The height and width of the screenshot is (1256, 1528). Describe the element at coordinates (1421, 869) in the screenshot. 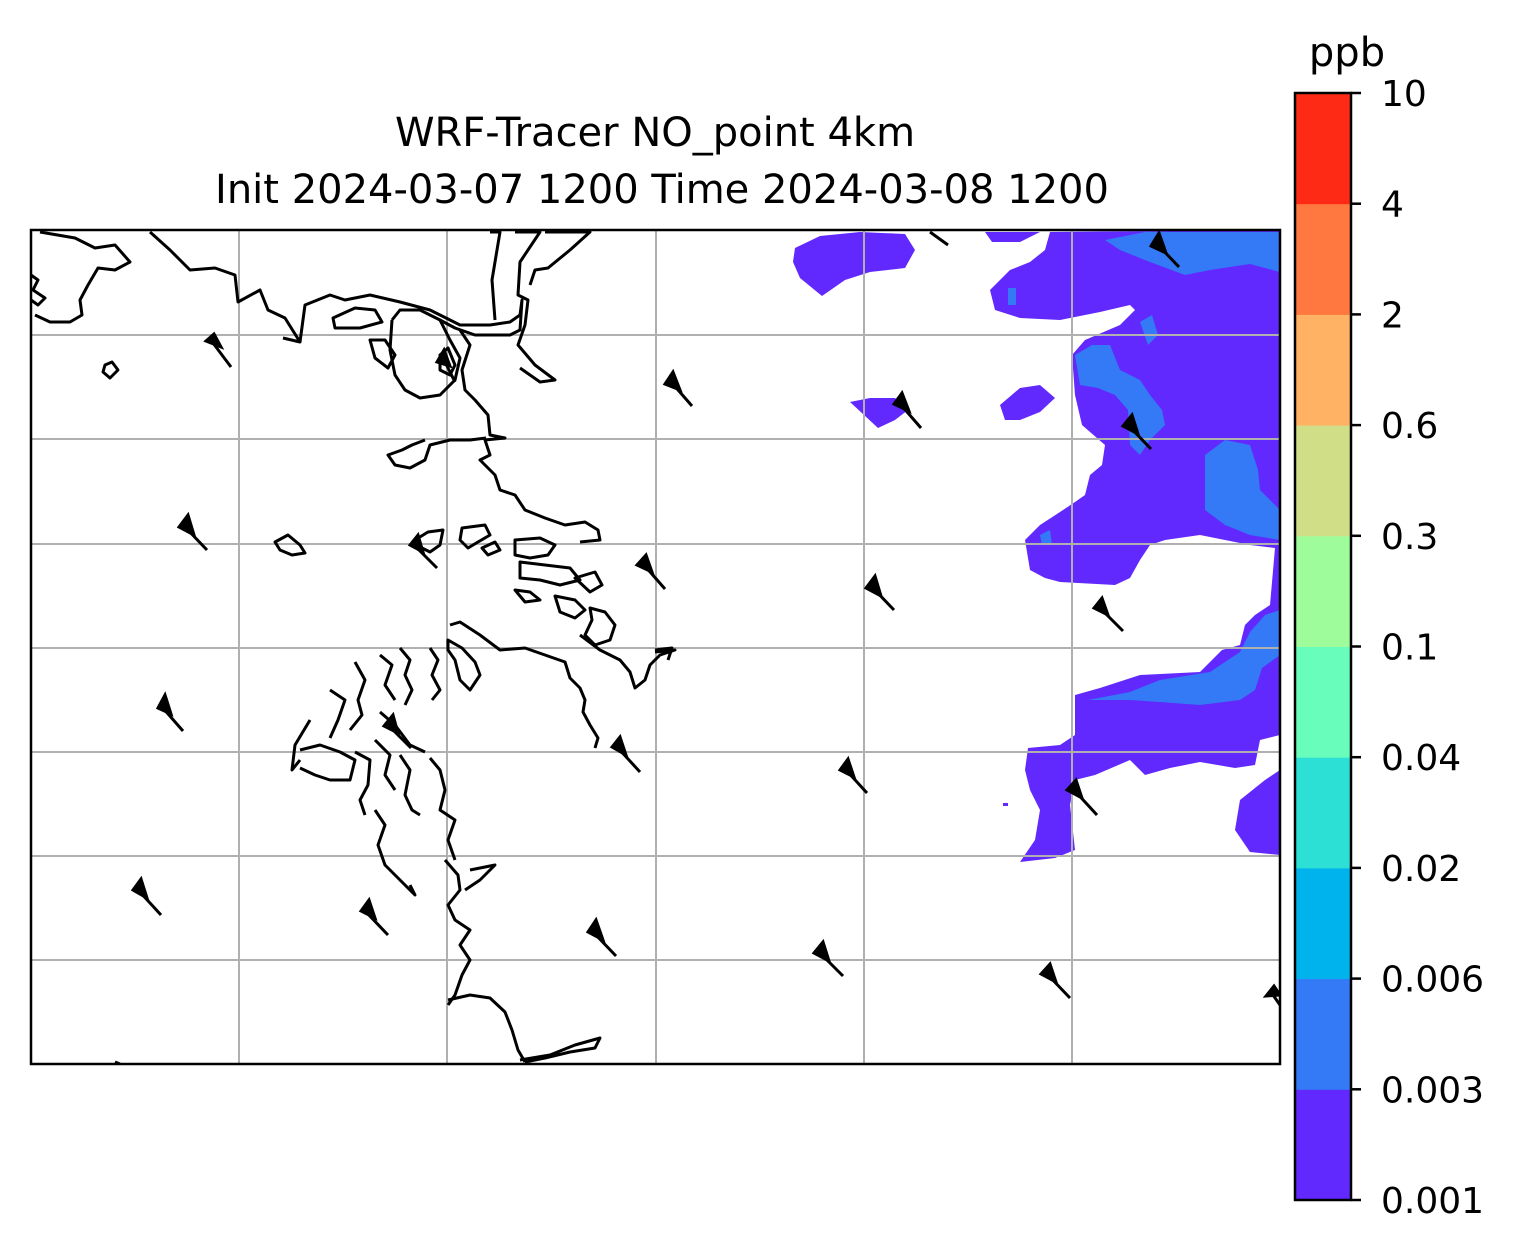

I see `colorbar-tick-label: 0.02` at that location.